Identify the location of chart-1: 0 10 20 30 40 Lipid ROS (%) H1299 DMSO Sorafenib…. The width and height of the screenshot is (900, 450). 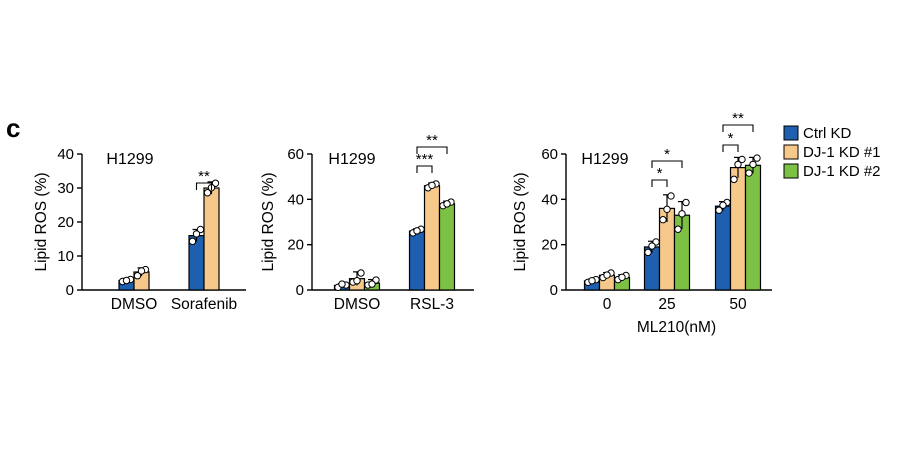
(139, 229).